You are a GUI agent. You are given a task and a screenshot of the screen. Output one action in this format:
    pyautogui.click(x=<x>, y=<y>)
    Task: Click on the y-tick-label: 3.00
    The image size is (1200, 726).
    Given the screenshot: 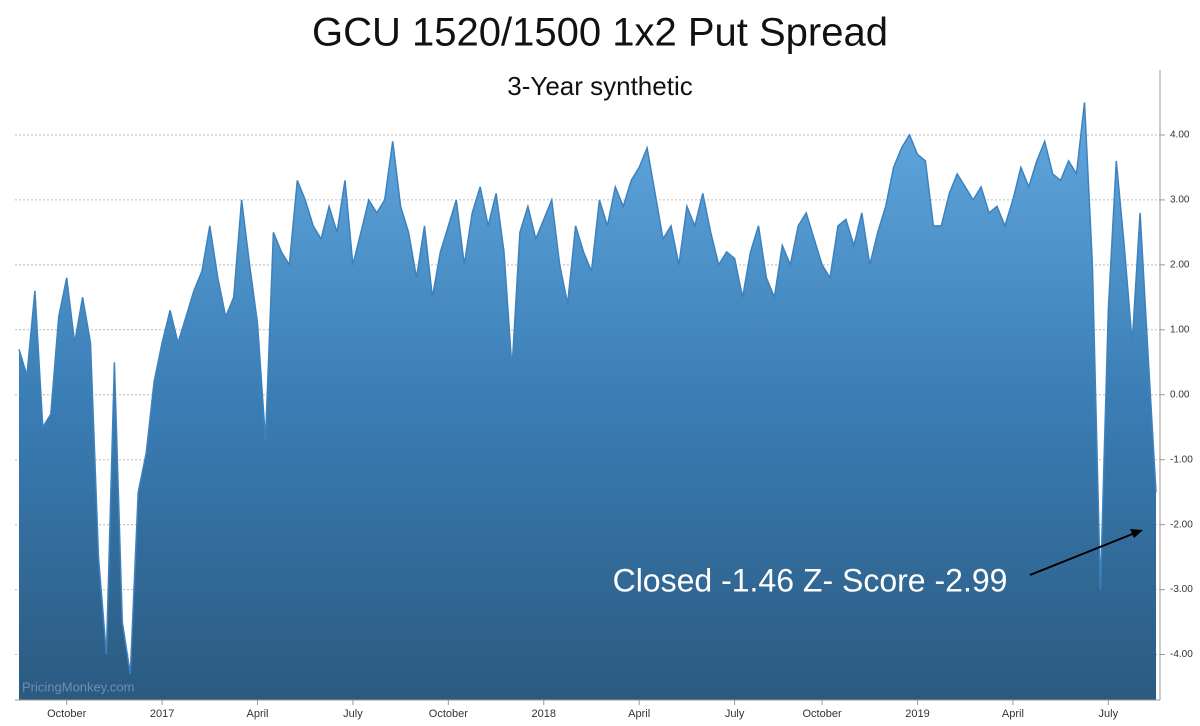 What is the action you would take?
    pyautogui.click(x=1180, y=200)
    